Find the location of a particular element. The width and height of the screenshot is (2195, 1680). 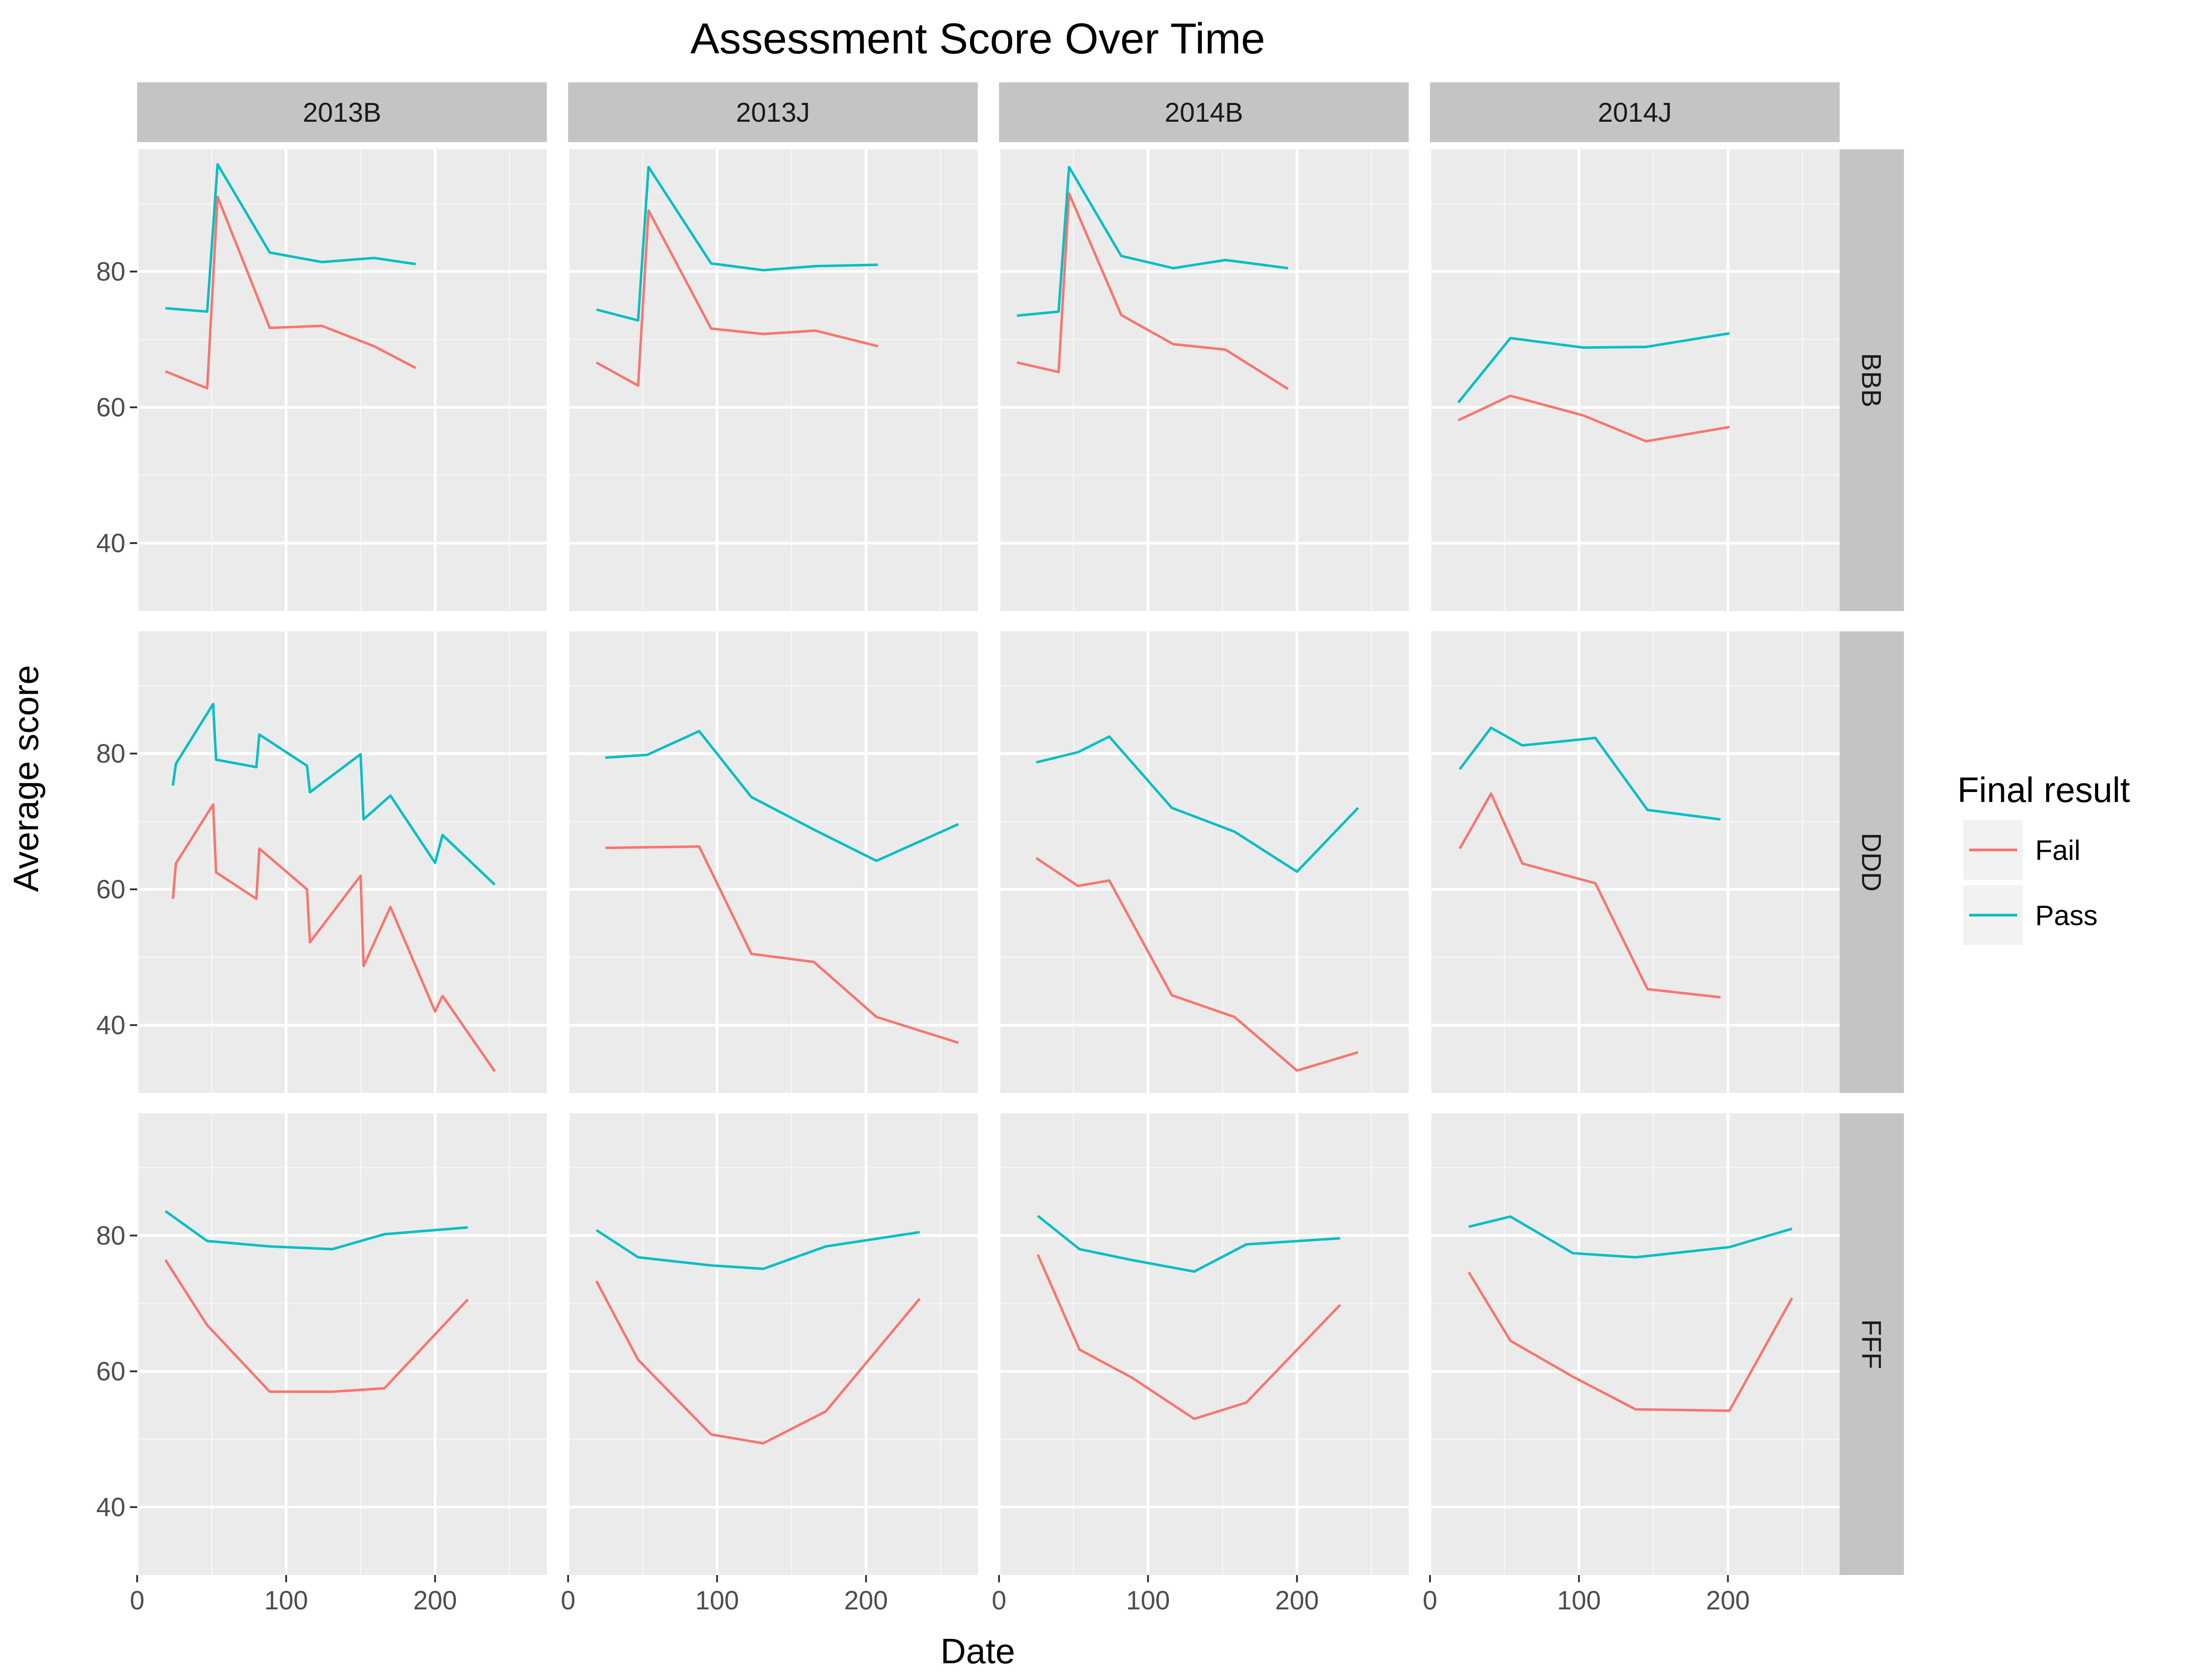

y-axis-title: Average score is located at coordinates (26, 778).